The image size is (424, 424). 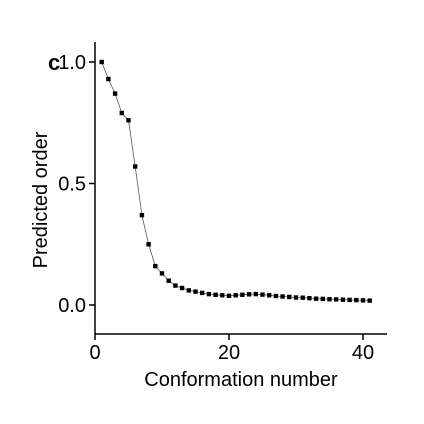 I want to click on y-tick-label: 1.0, so click(x=72, y=63).